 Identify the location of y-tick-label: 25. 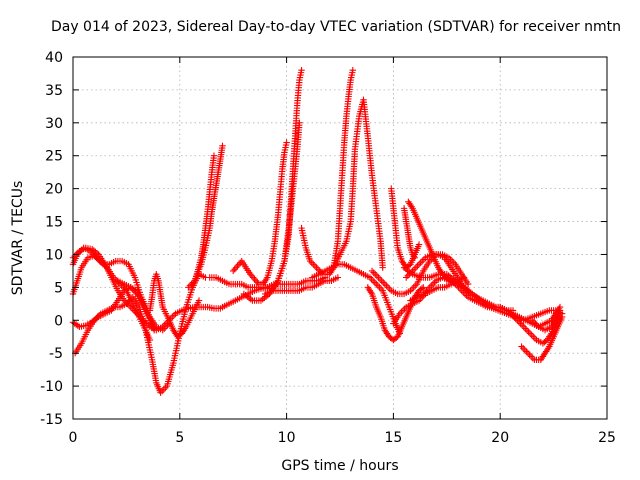
(54, 157).